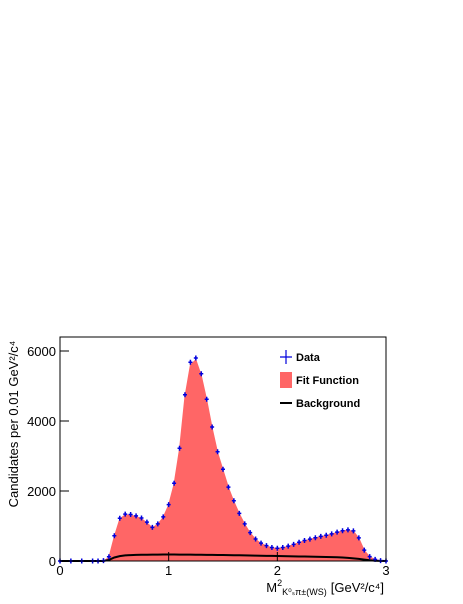 This screenshot has width=463, height=604. I want to click on y-tick-label: 2000, so click(41, 491).